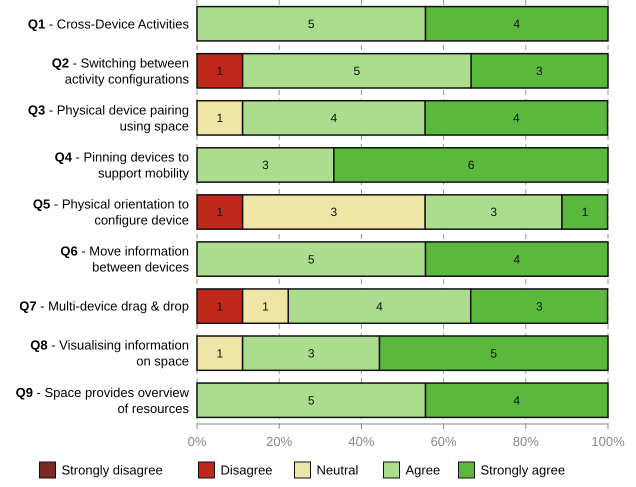  I want to click on y-tick-label: Q7 - Multi-device drag & drop, so click(104, 306).